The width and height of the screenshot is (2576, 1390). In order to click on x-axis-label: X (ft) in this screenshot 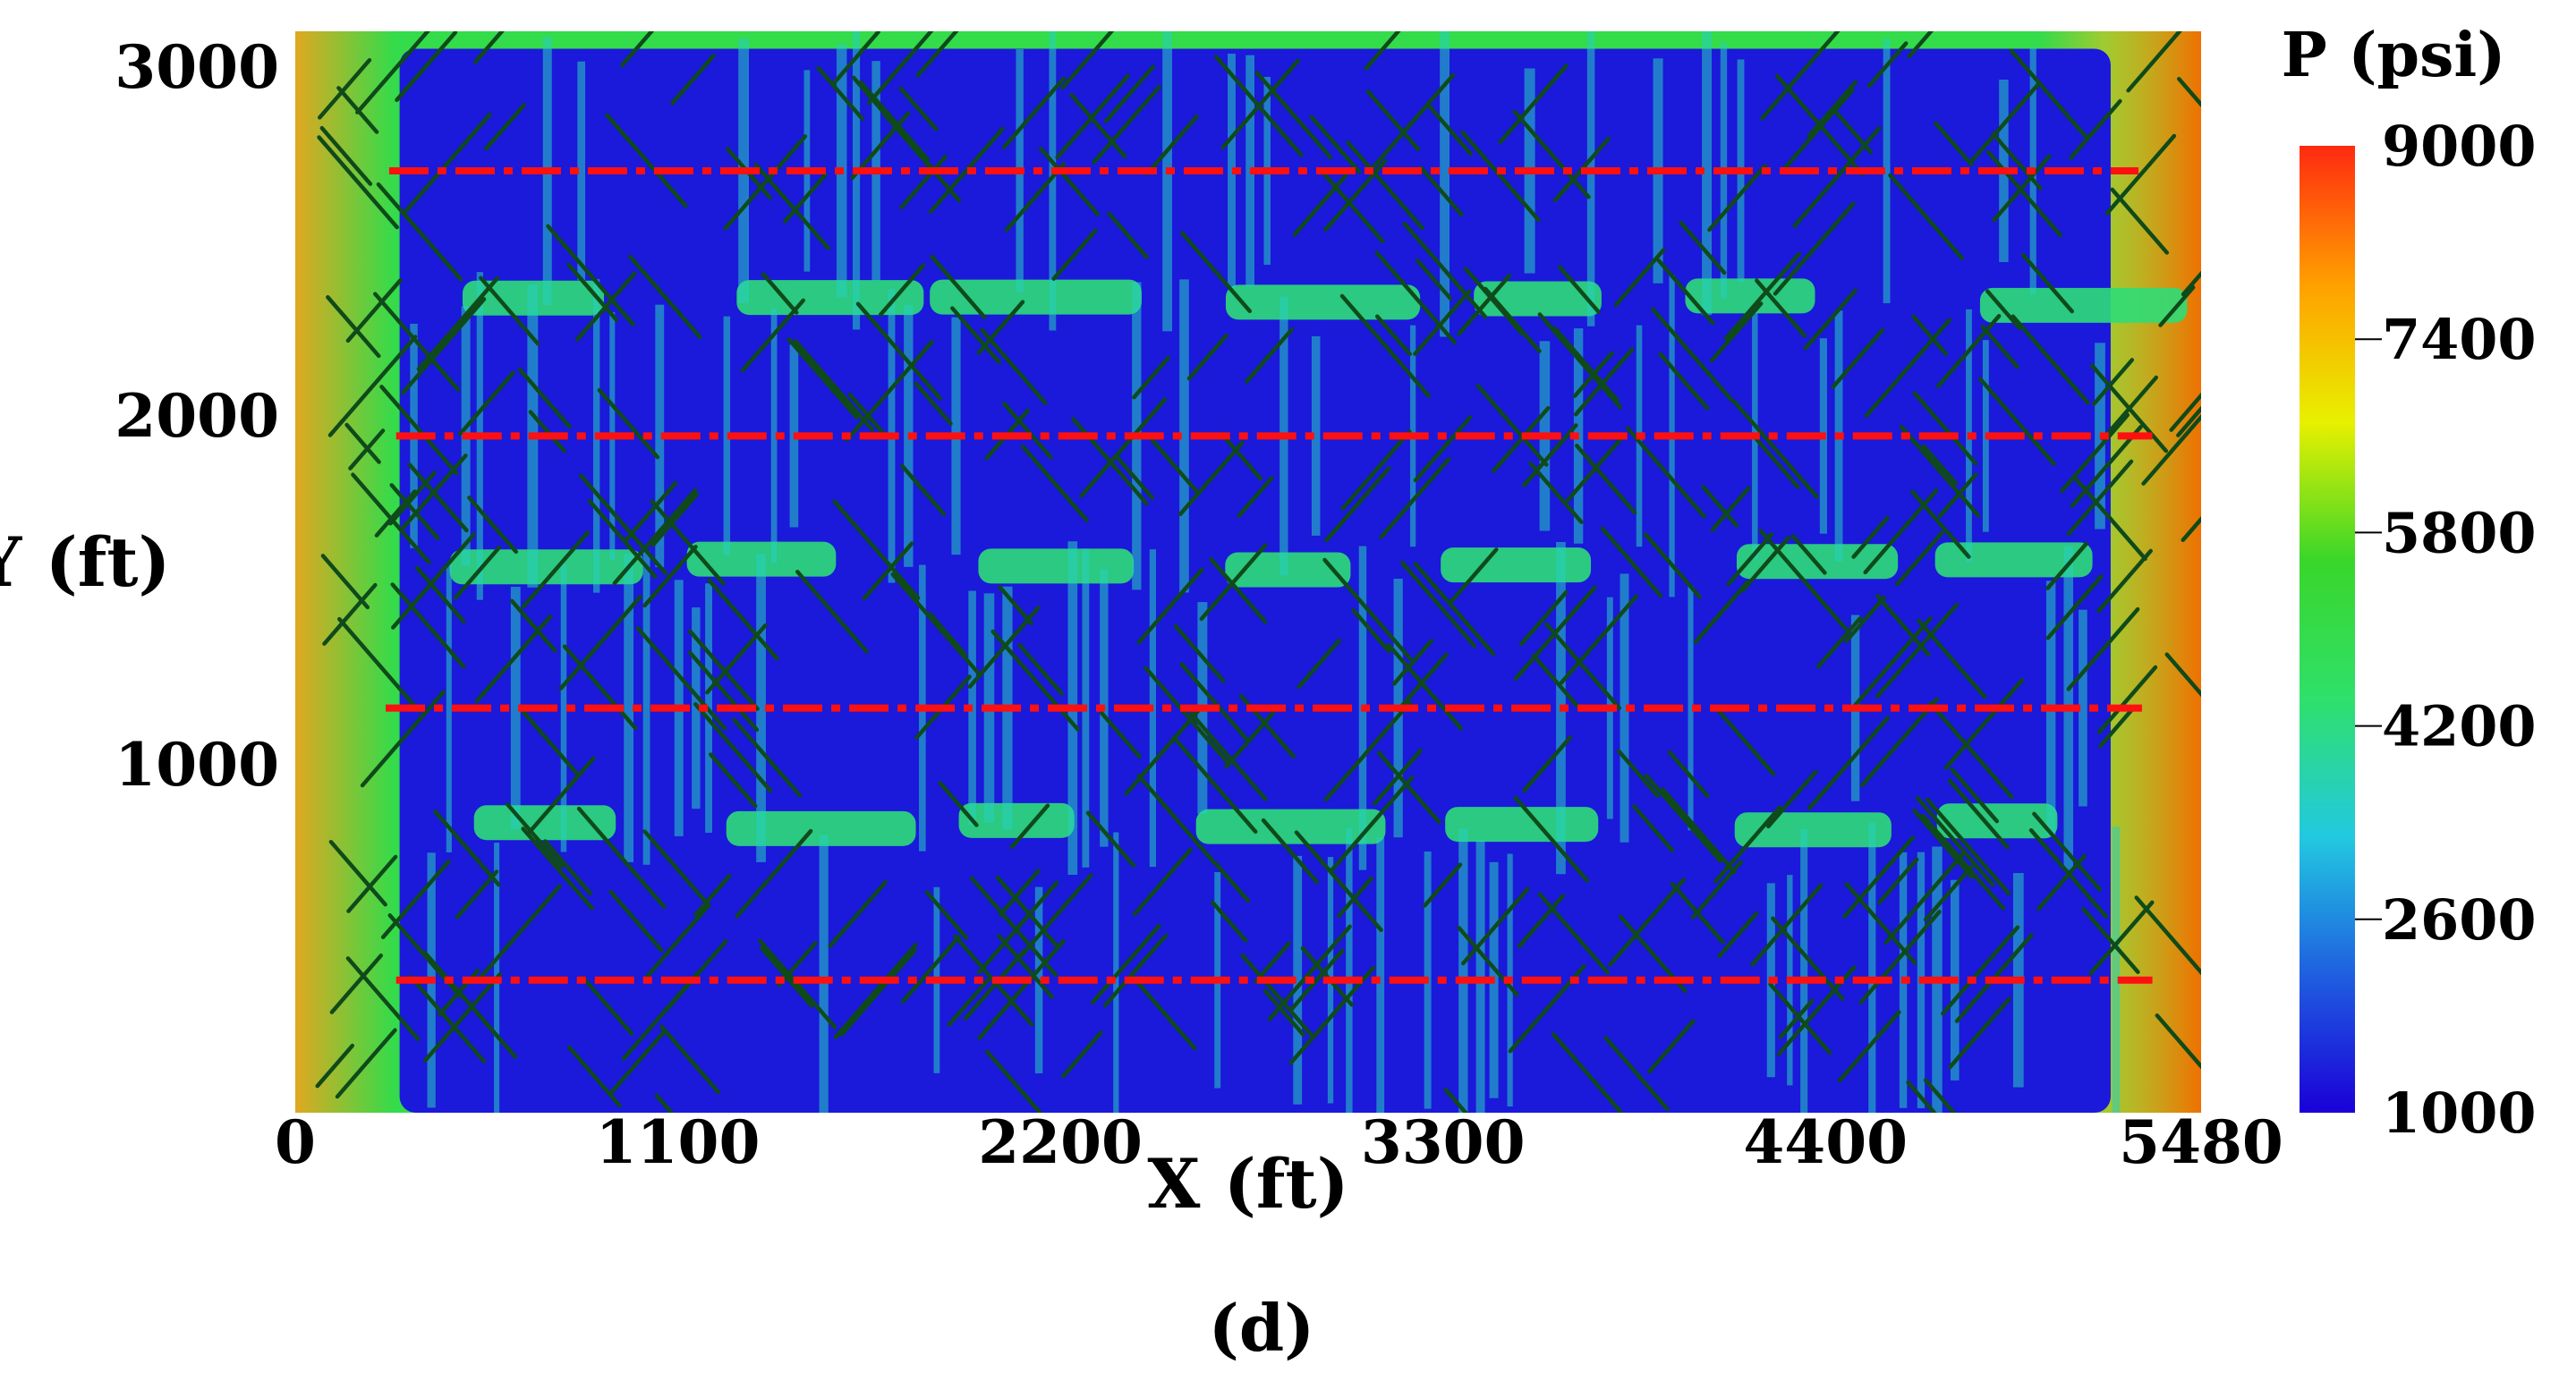, I will do `click(1247, 1184)`.